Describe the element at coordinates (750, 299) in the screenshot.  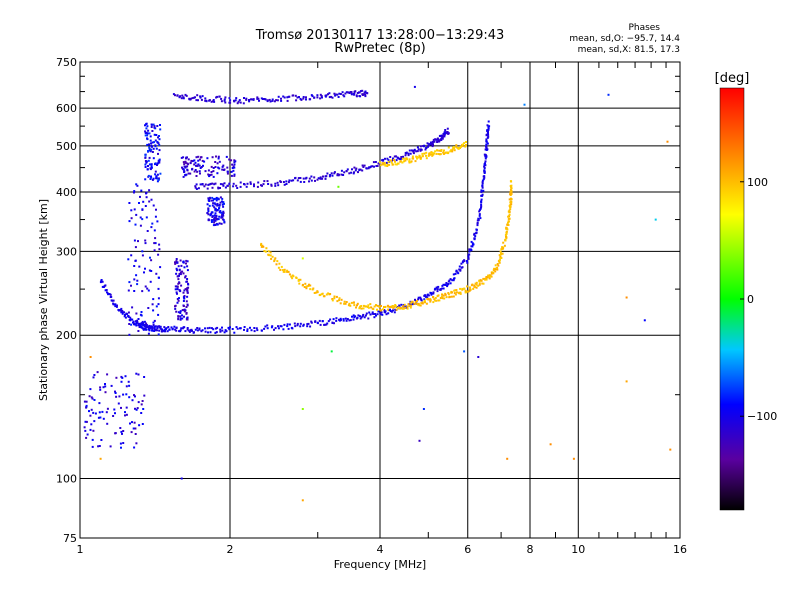
I see `colorbar-tick-label: 0` at that location.